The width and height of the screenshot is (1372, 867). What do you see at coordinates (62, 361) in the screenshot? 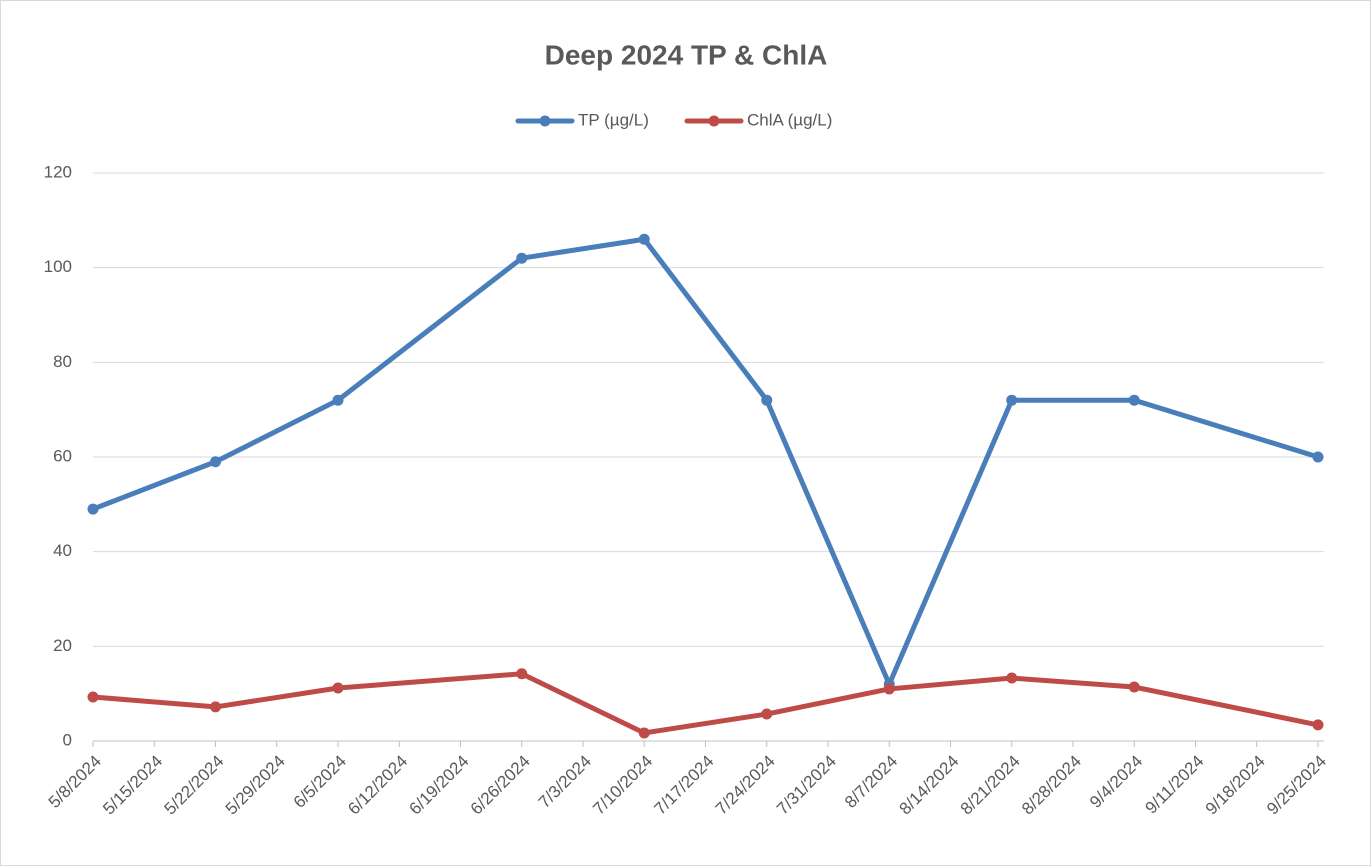
I see `y-tick-label: 80` at bounding box center [62, 361].